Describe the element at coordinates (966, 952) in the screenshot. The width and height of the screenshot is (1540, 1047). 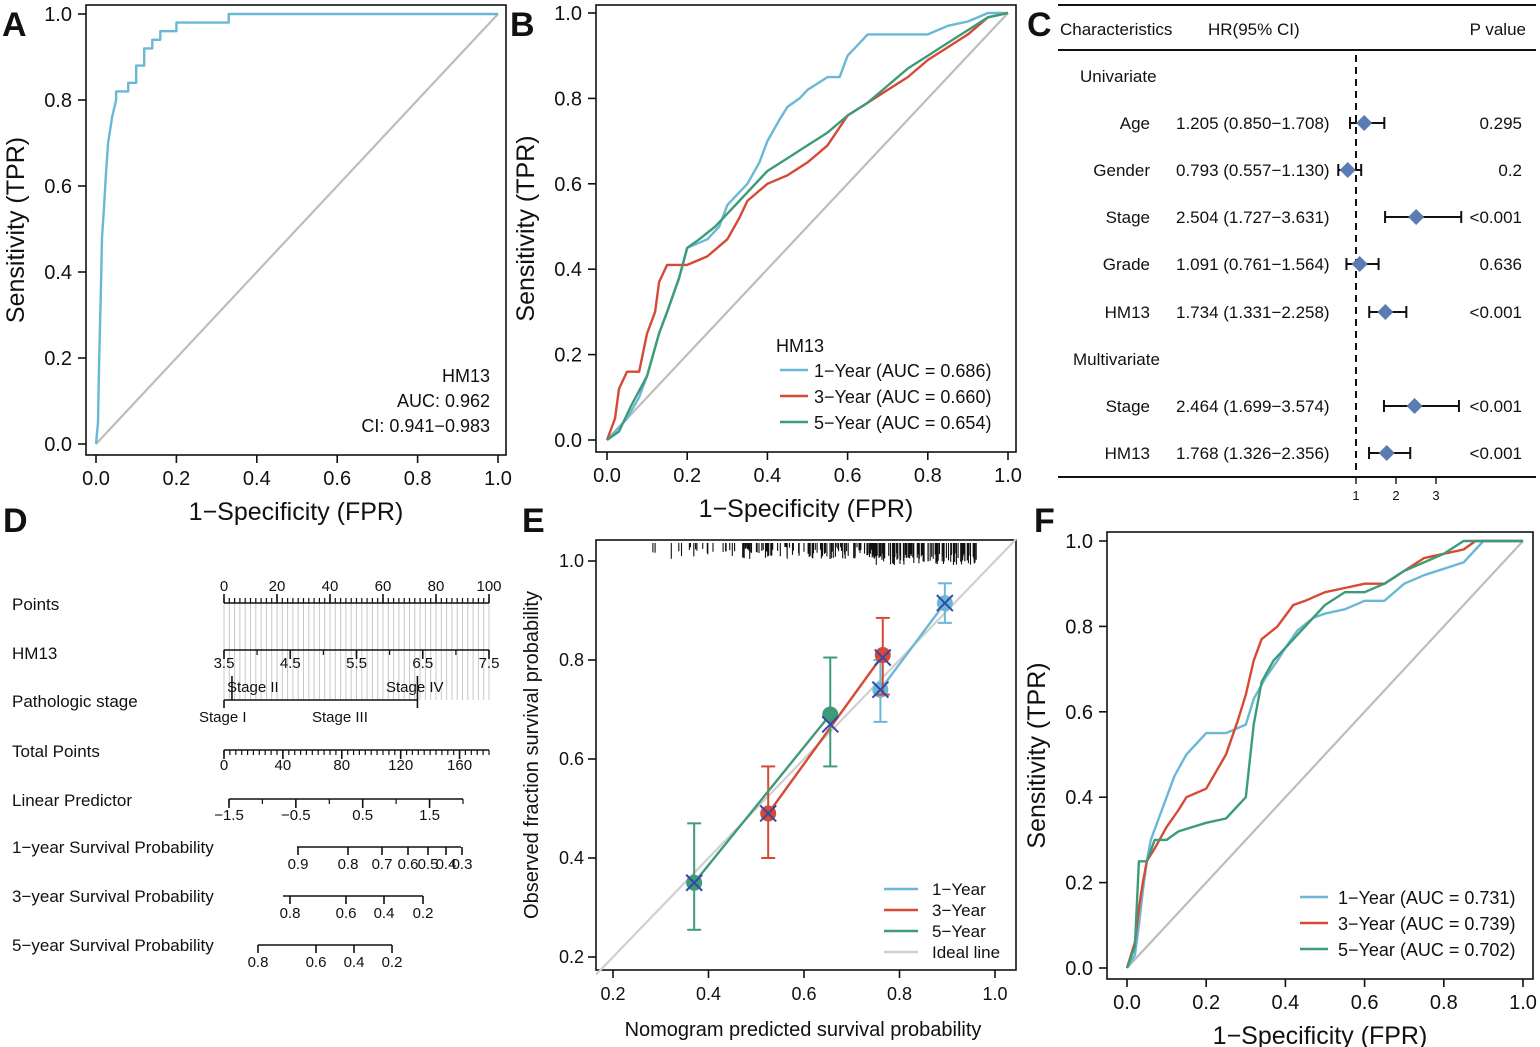
I see `legend-label-E-3: Ideal line` at that location.